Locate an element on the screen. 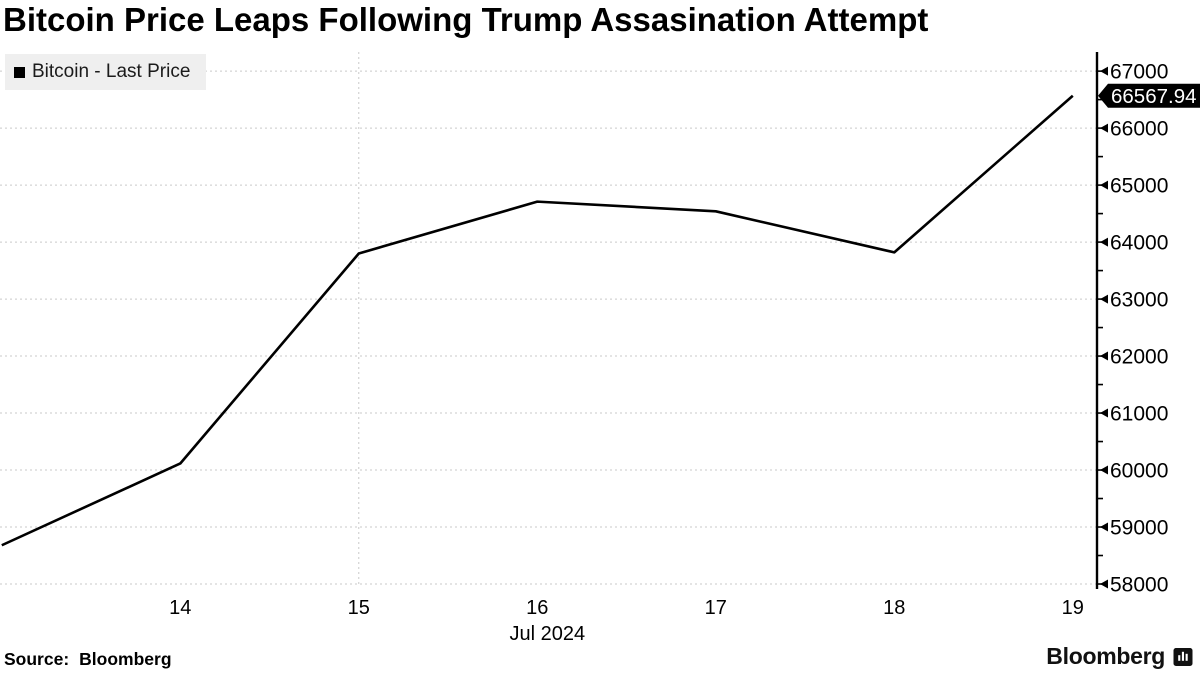 The width and height of the screenshot is (1200, 675). legend-label: Bitcoin - Last Price is located at coordinates (111, 71).